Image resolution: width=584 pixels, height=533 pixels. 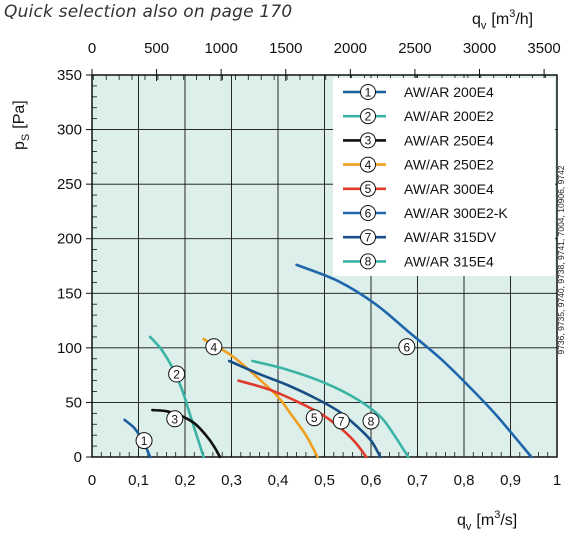 What do you see at coordinates (231, 480) in the screenshot?
I see `x-tick-label: 0,3` at bounding box center [231, 480].